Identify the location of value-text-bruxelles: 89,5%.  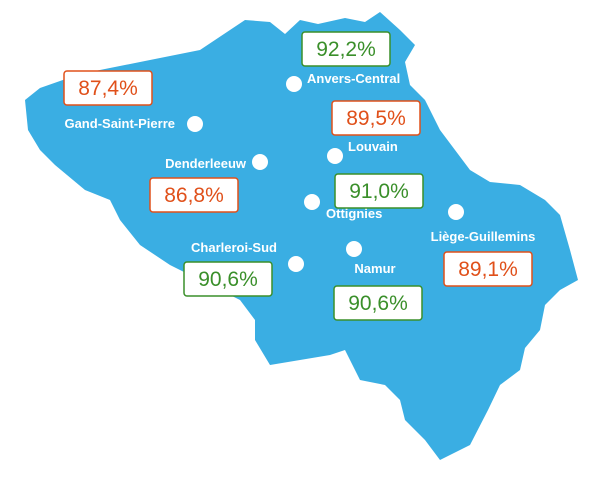
(376, 118).